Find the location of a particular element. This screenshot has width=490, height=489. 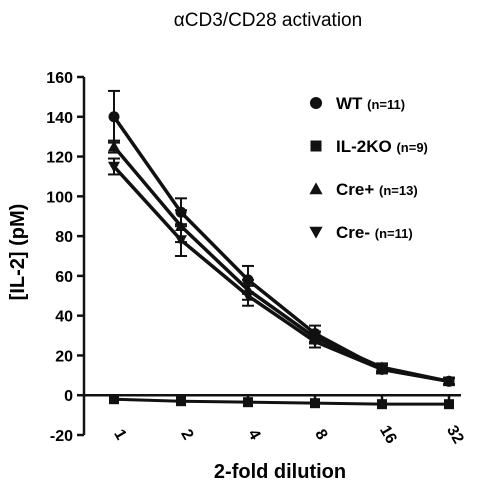

x-tick-label: 8 is located at coordinates (320, 435).